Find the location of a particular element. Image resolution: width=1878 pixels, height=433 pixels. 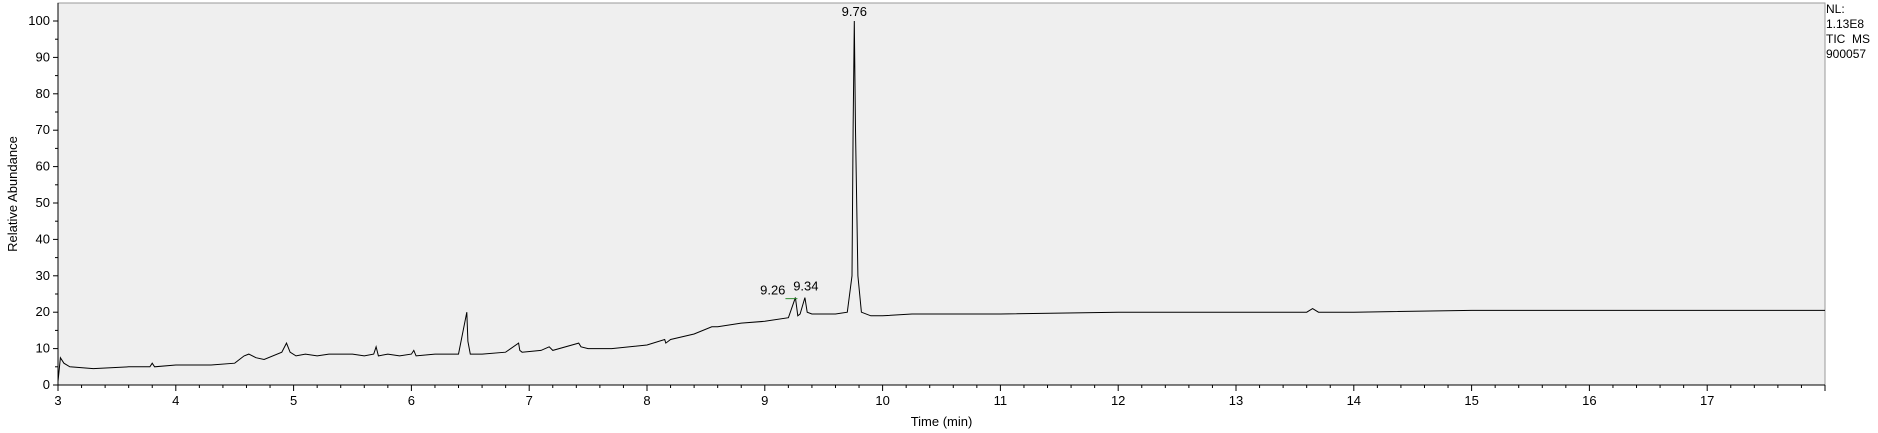

scan-info: NL: 1.13E8 TIC MS 900057 is located at coordinates (1848, 32).